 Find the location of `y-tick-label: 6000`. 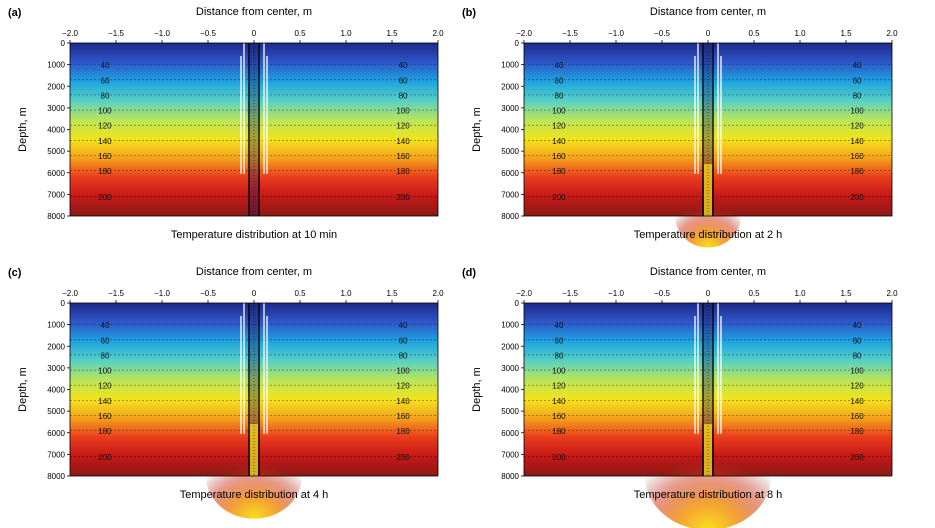

y-tick-label: 6000 is located at coordinates (56, 433).